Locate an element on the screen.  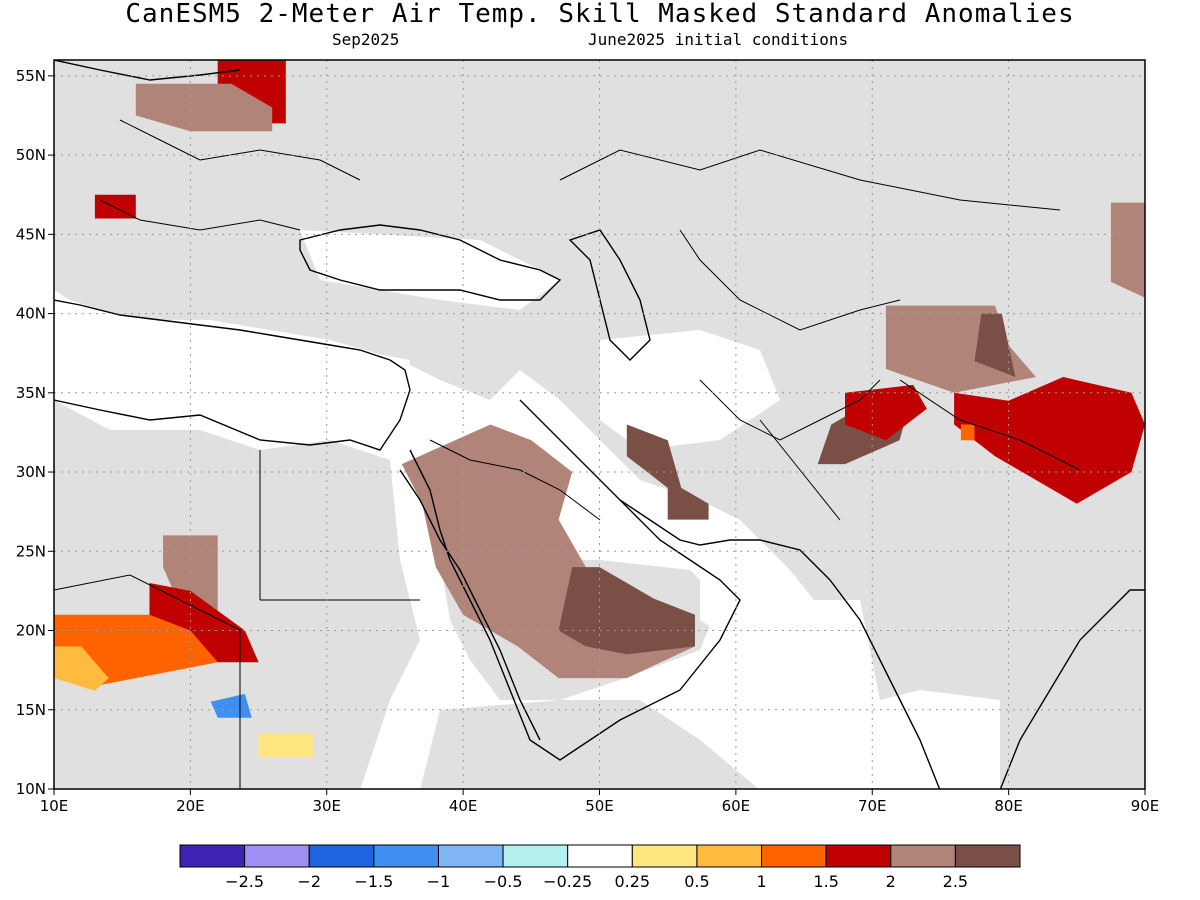
anomaly-region-sahara-red is located at coordinates (204, 623).